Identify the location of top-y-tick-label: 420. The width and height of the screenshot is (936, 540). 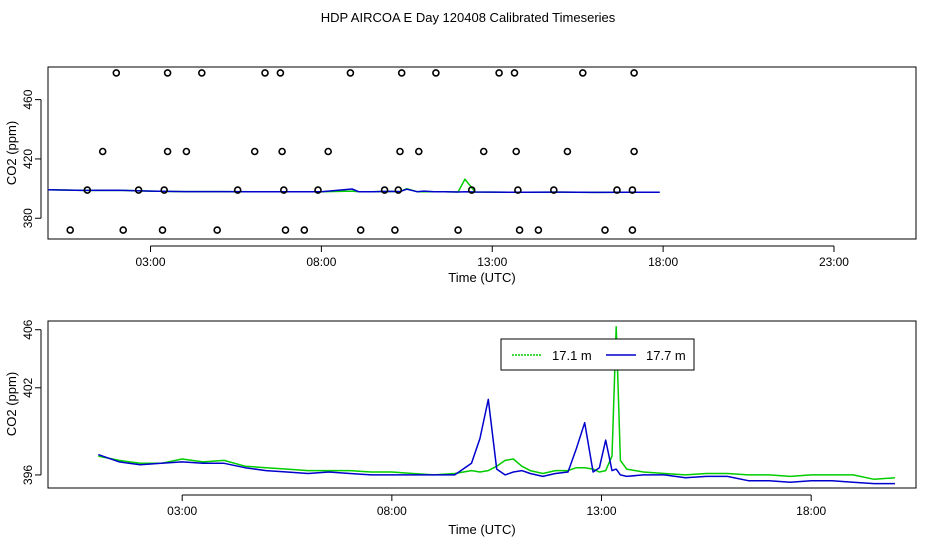
(28, 159).